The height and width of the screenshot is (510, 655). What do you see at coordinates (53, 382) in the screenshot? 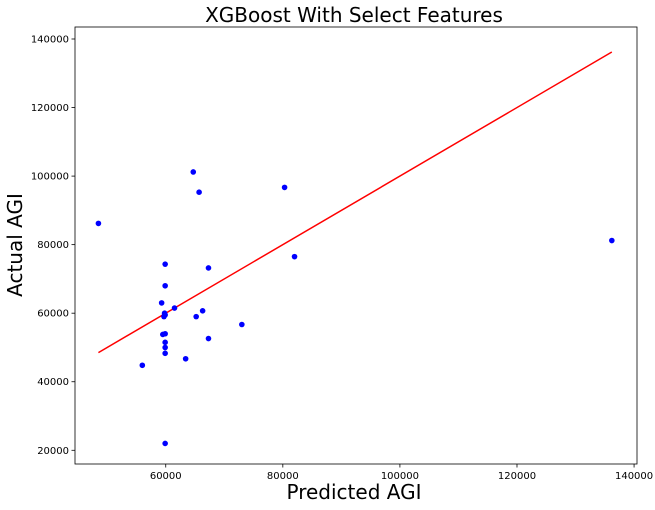
I see `y-tick-label: 40000` at bounding box center [53, 382].